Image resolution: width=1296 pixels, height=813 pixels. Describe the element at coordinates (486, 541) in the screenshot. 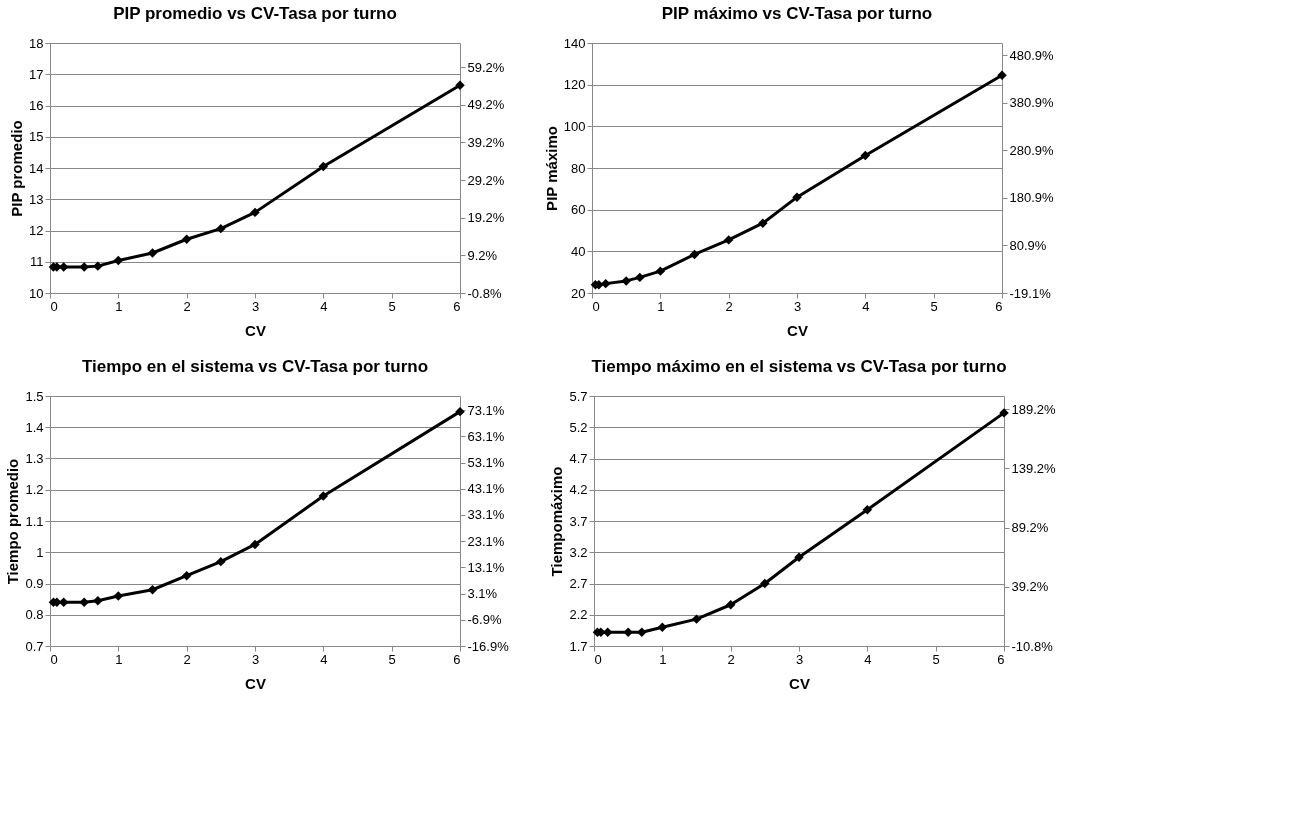

I see `y2-tick-label: 23.1%` at that location.